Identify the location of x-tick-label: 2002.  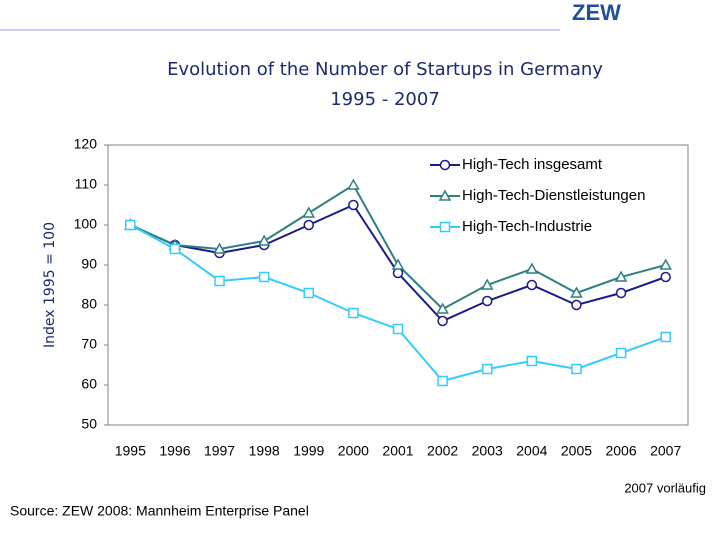
(442, 451).